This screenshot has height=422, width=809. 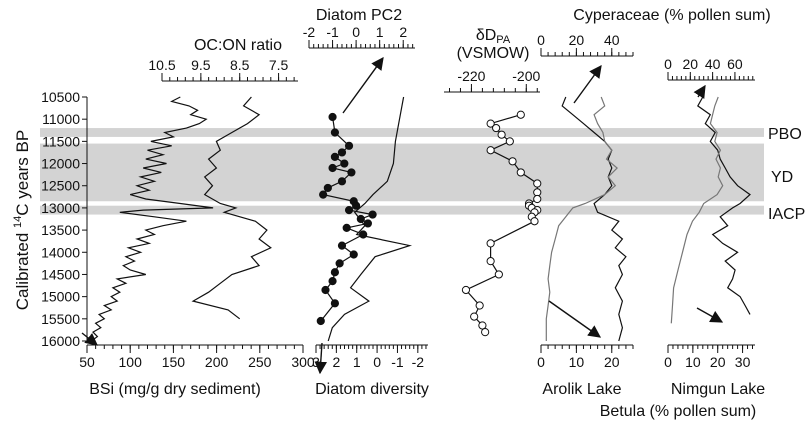 I want to click on band-label-iacp: IACP, so click(x=786, y=214).